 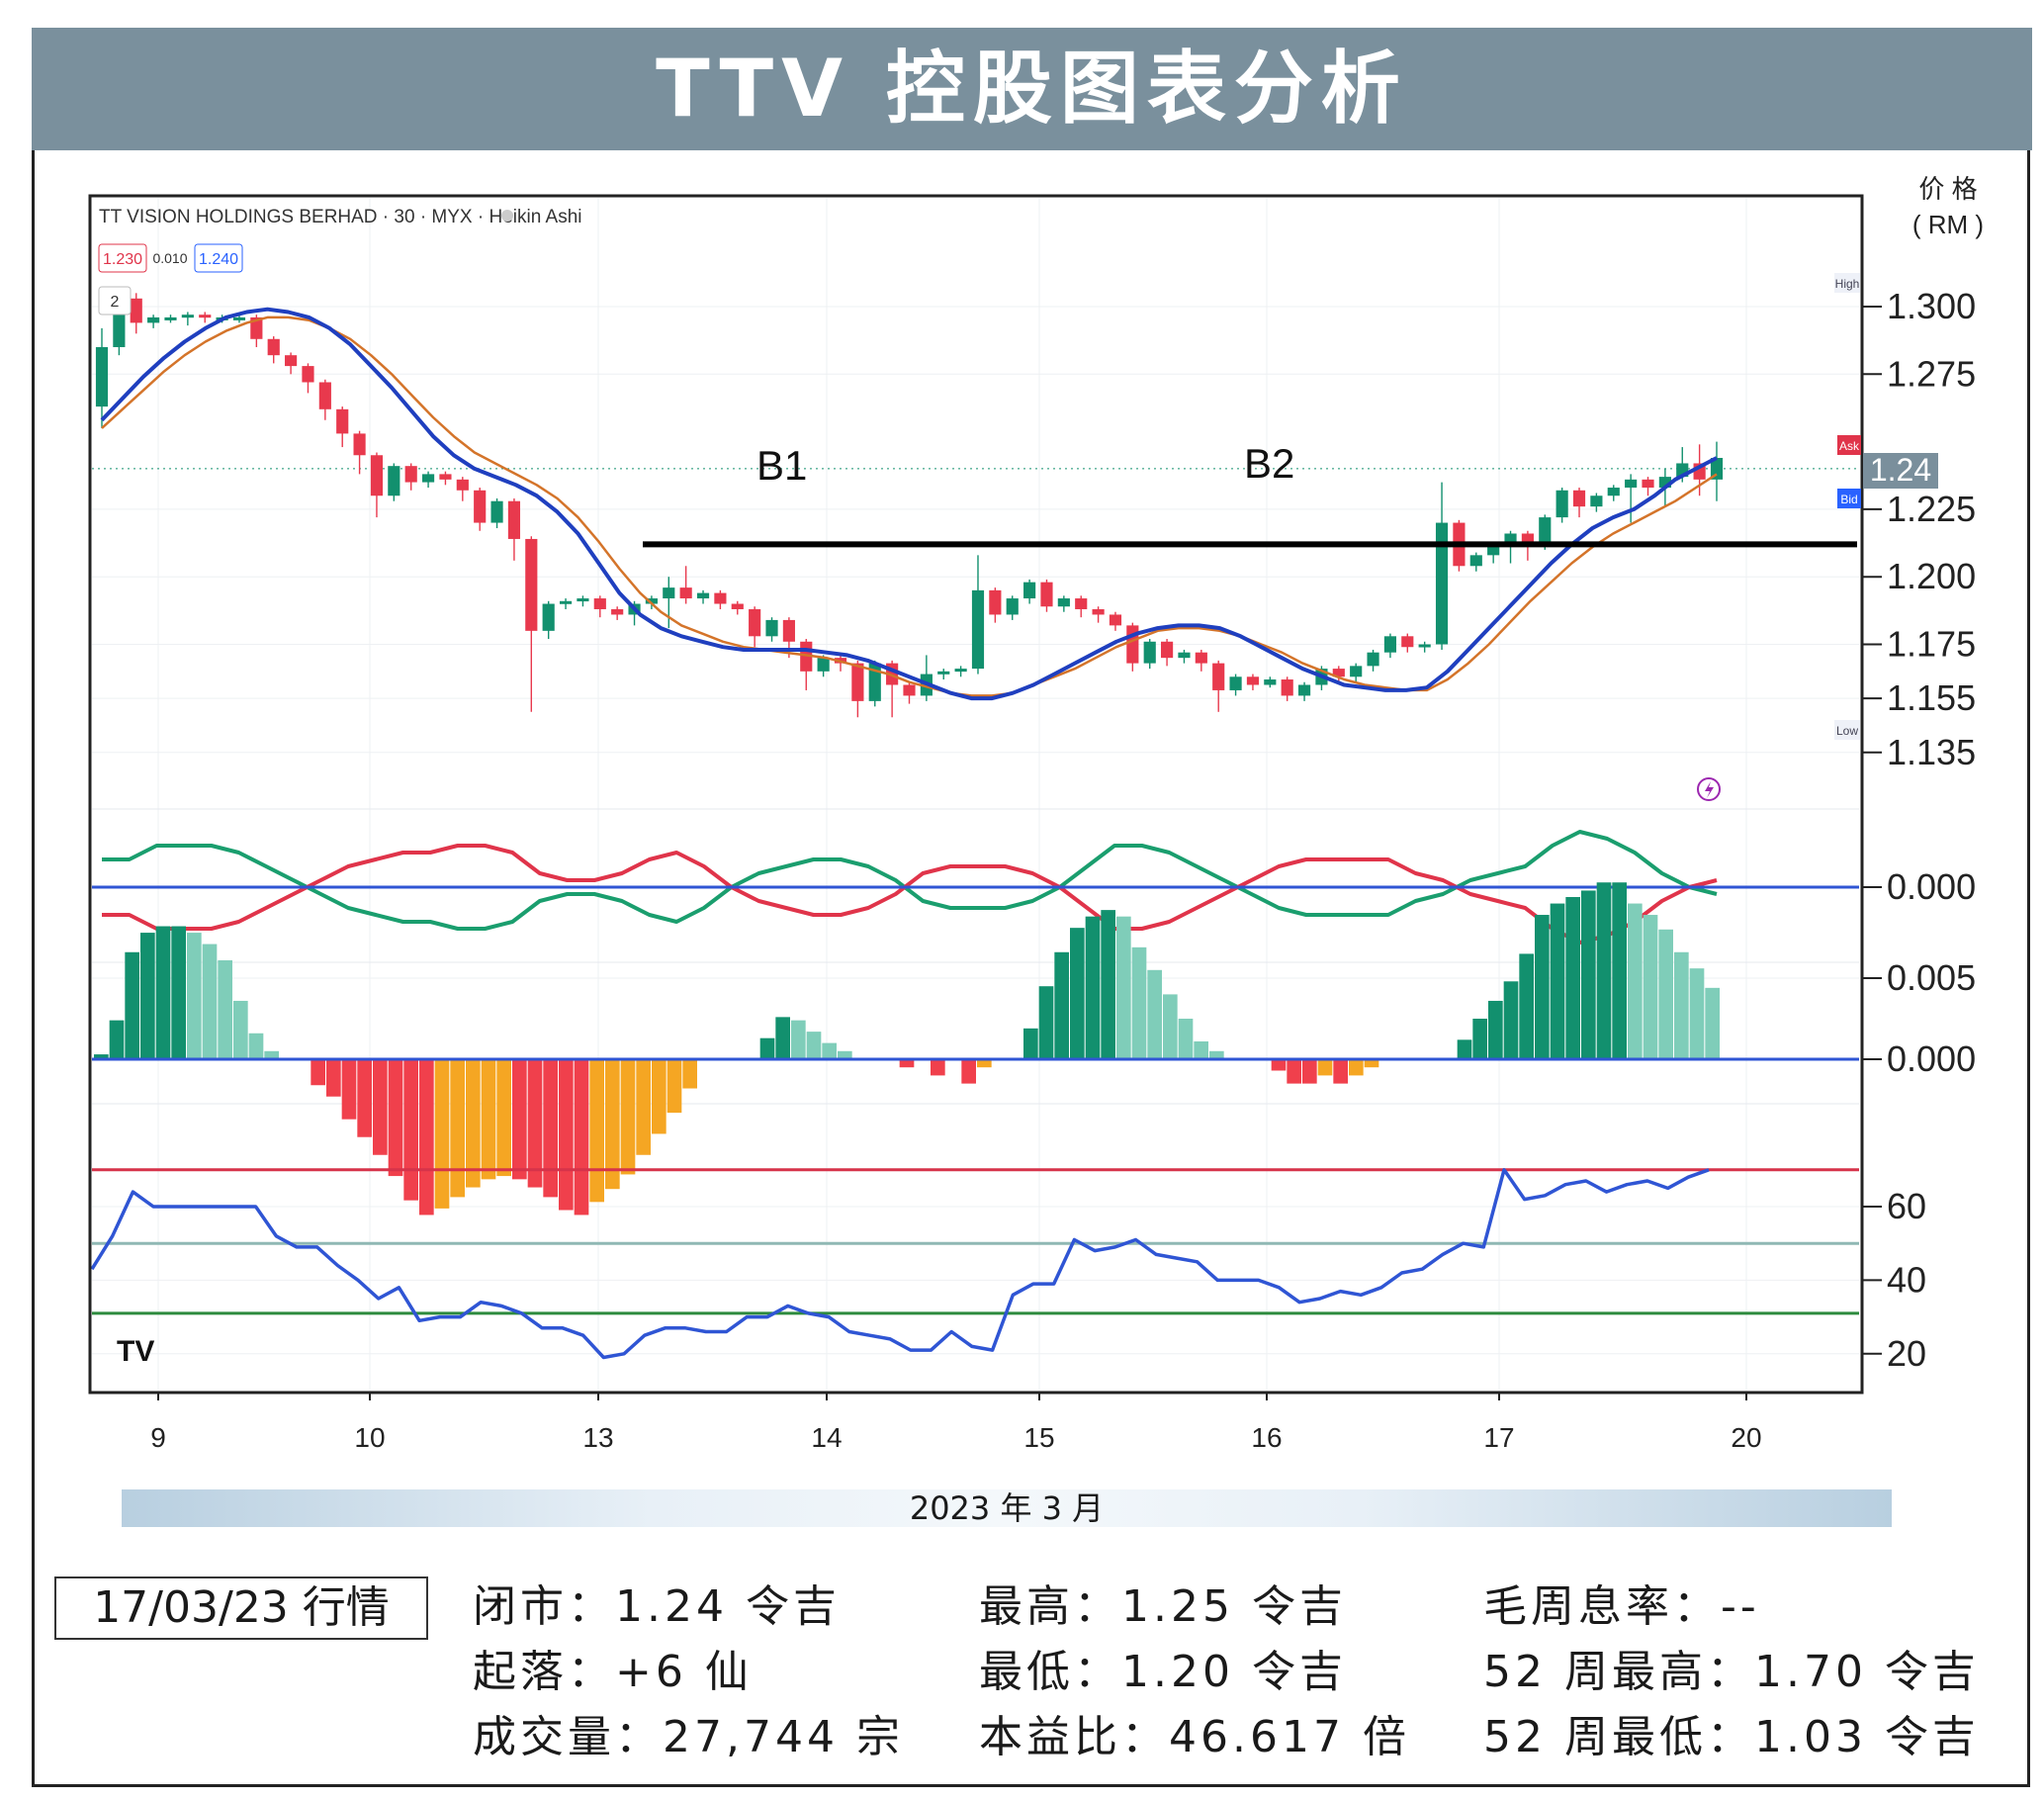 What do you see at coordinates (1931, 306) in the screenshot?
I see `y-axis-label-price: 1.300` at bounding box center [1931, 306].